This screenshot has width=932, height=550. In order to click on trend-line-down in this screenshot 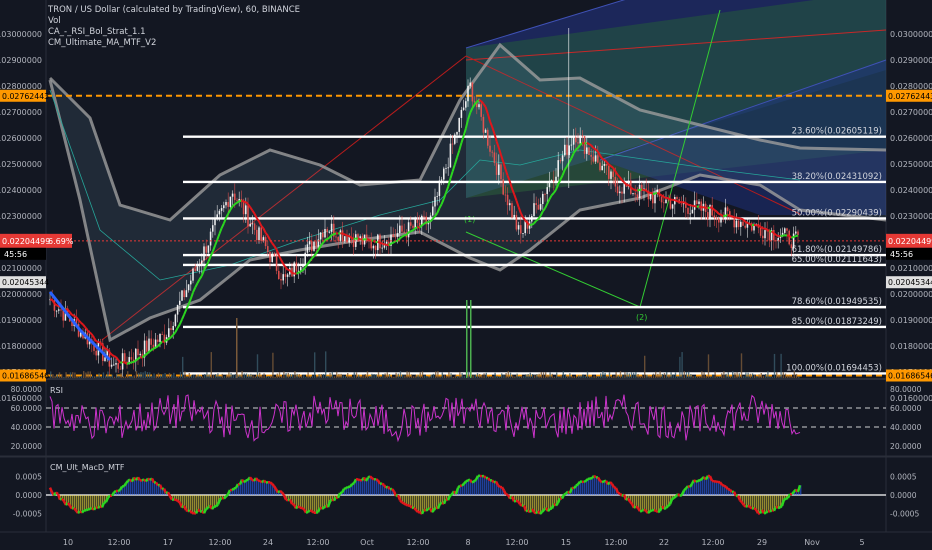, I will do `click(633, 135)`.